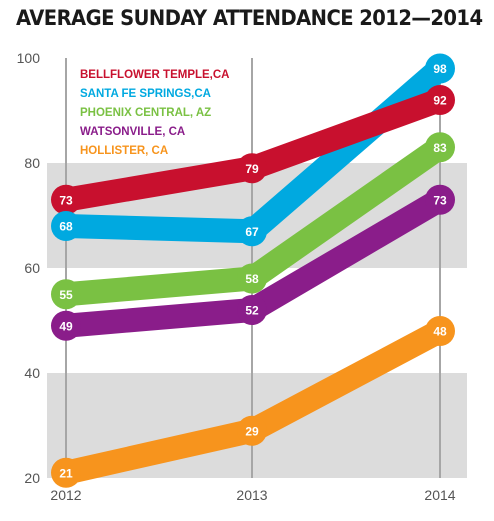 The image size is (494, 521). I want to click on x-tick-label: 2013, so click(251, 495).